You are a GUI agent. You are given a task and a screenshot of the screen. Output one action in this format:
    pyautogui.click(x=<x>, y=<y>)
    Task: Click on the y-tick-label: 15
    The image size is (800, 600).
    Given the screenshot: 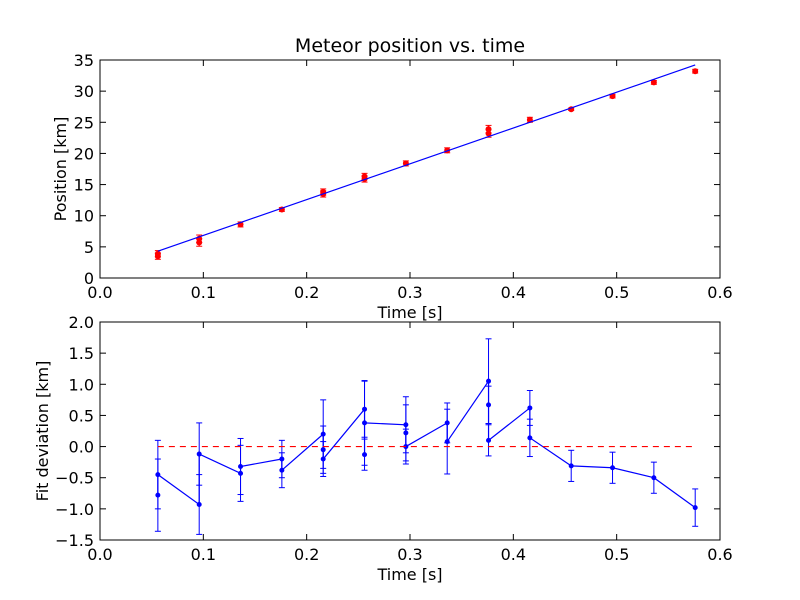 What is the action you would take?
    pyautogui.click(x=84, y=185)
    